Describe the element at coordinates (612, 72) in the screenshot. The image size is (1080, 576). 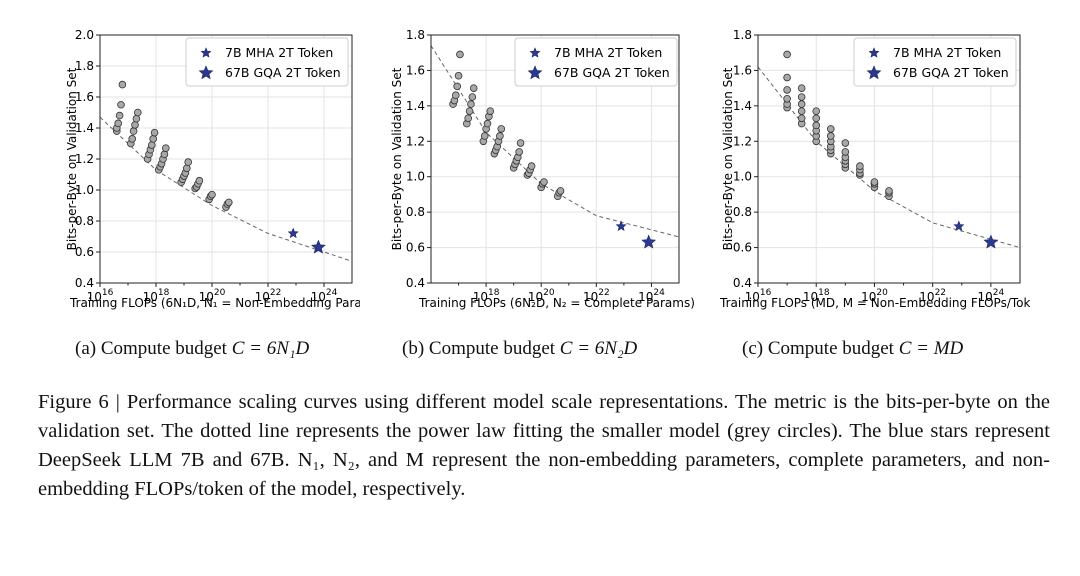
I see `legend-label-67b-b: 67B GQA 2T Token` at that location.